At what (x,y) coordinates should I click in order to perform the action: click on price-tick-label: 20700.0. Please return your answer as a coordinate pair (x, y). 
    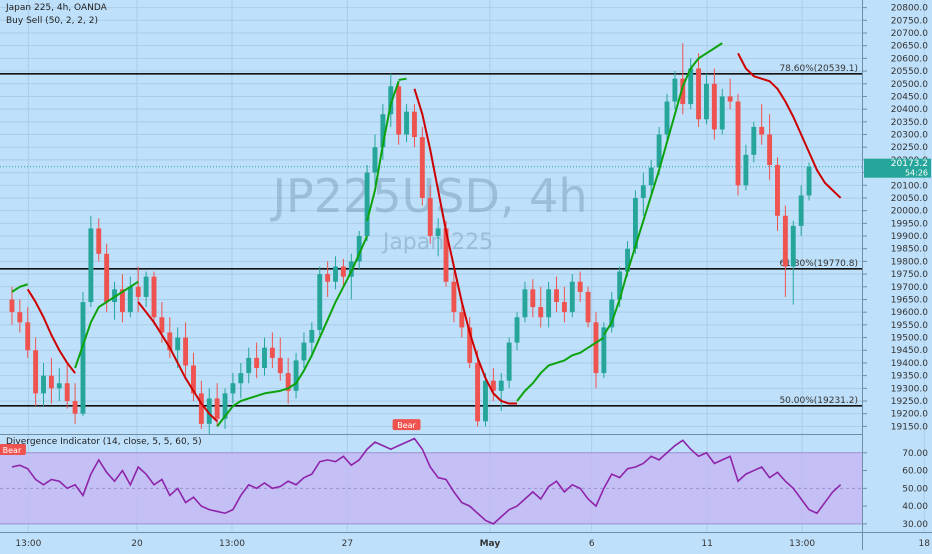
    Looking at the image, I should click on (909, 34).